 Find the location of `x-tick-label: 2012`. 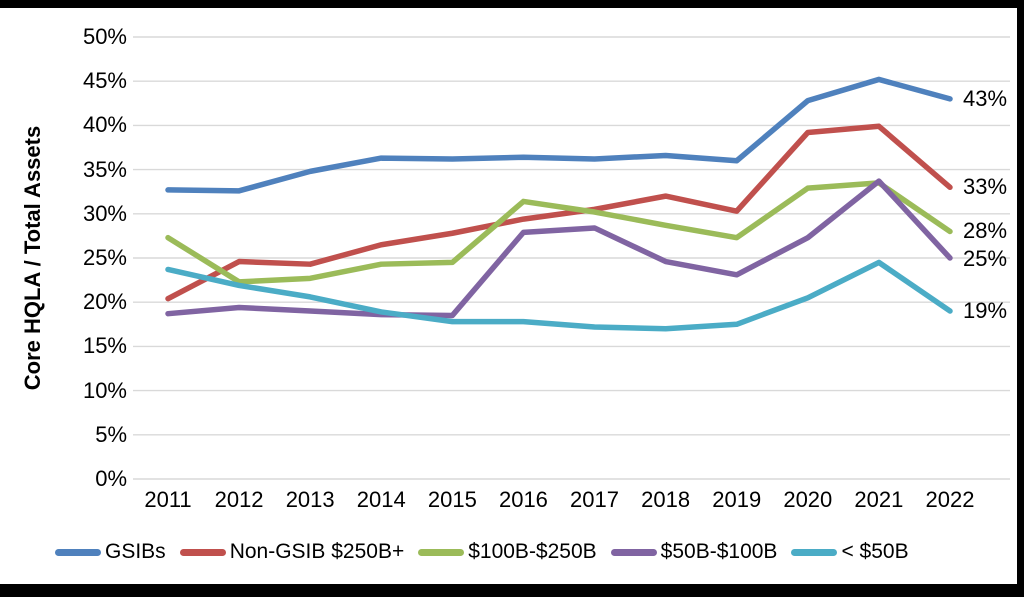

x-tick-label: 2012 is located at coordinates (239, 499).